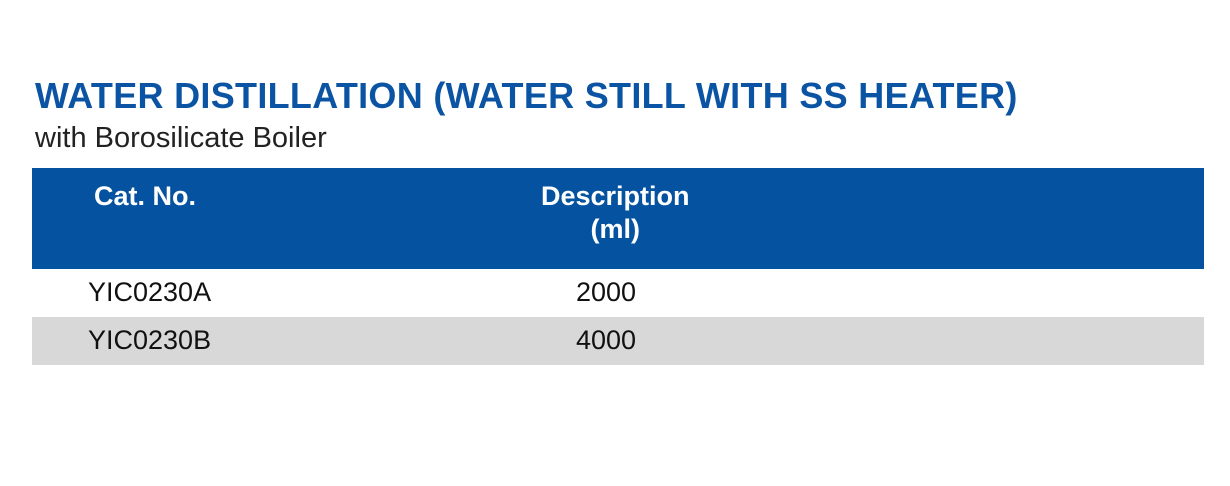  I want to click on column-header-description: Description (ml), so click(615, 213).